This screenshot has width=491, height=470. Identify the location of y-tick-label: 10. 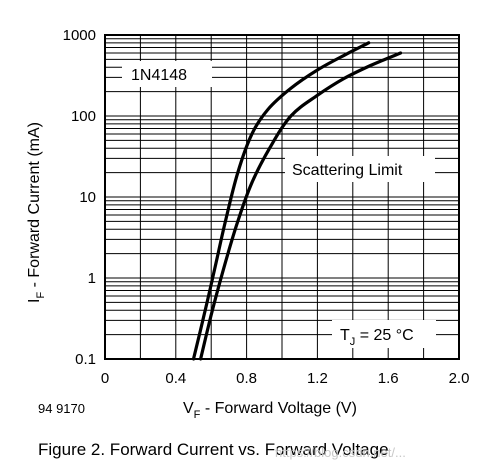
(87, 197).